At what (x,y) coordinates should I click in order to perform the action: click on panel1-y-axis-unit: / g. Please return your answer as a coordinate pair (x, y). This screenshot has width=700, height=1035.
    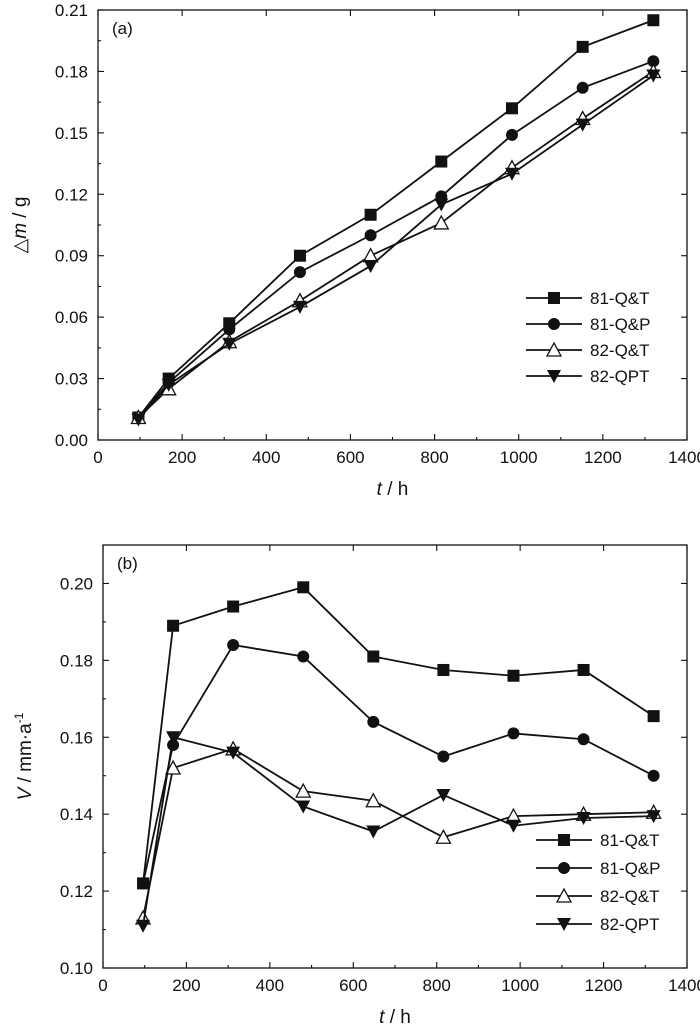
    Looking at the image, I should click on (20, 210).